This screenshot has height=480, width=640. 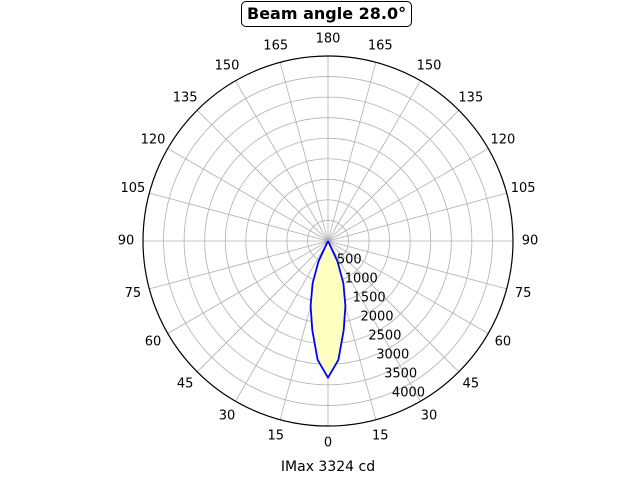 I want to click on series-line, so click(x=328, y=309).